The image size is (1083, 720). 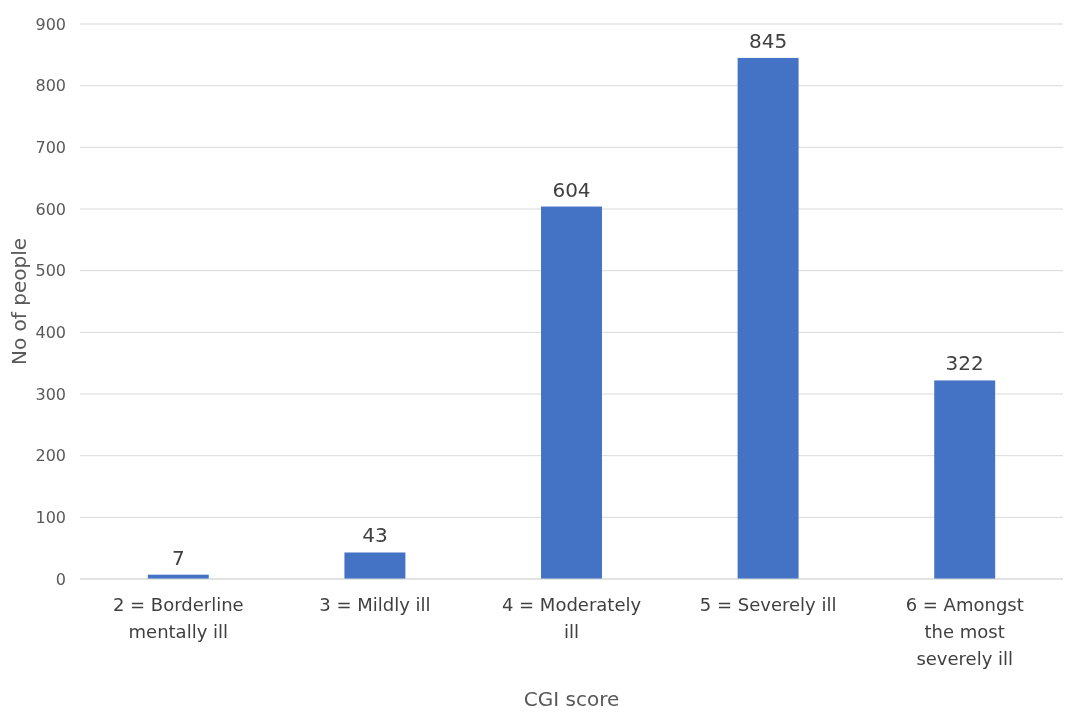 What do you see at coordinates (50, 209) in the screenshot?
I see `y-tick-label: 600` at bounding box center [50, 209].